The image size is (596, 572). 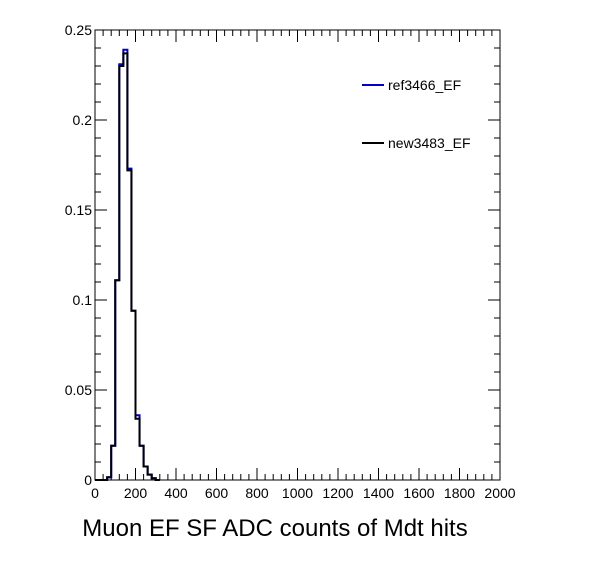 I want to click on x-tick-label: 1400, so click(x=378, y=493).